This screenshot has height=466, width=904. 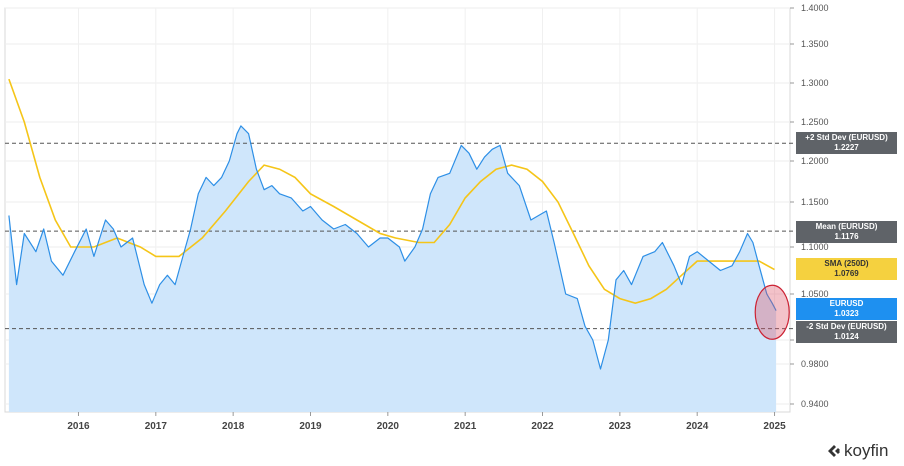 What do you see at coordinates (78, 426) in the screenshot?
I see `x-tick-label: 2016` at bounding box center [78, 426].